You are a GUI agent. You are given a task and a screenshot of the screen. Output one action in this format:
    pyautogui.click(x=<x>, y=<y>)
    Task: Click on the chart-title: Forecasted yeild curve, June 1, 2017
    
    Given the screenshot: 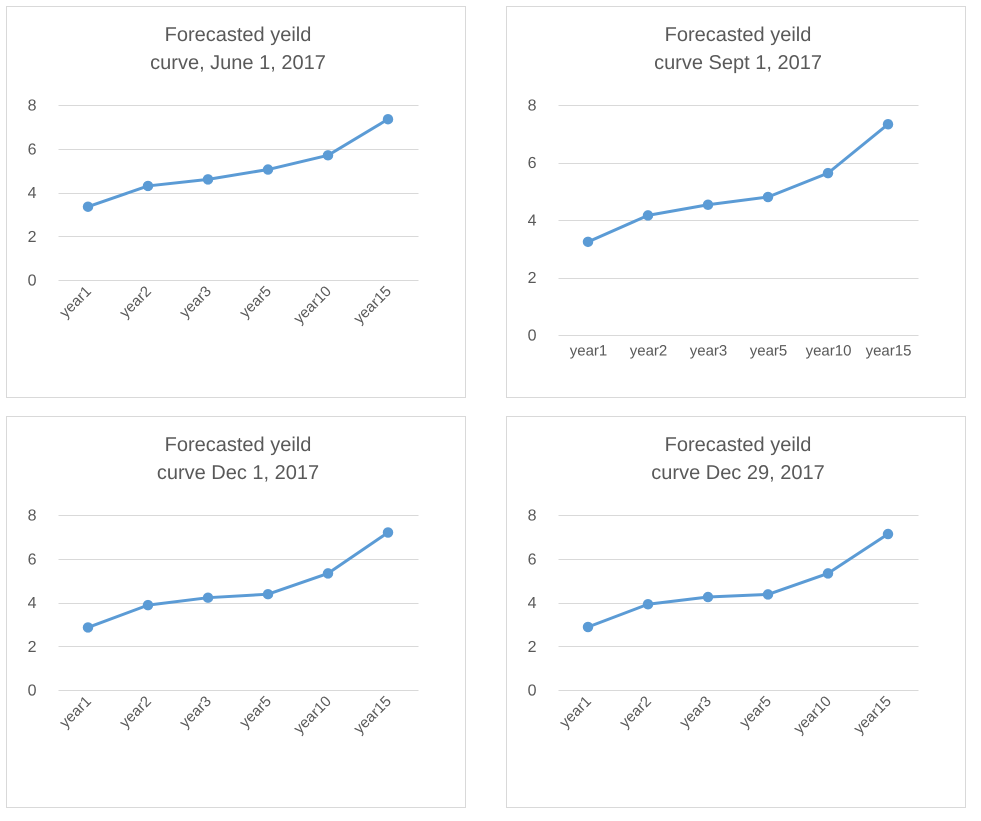 What is the action you would take?
    pyautogui.click(x=238, y=49)
    